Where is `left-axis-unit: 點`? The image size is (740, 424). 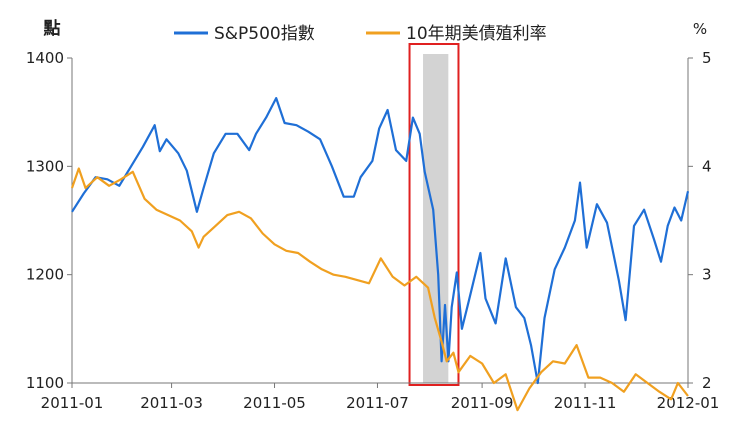 left-axis-unit: 點 is located at coordinates (52, 28).